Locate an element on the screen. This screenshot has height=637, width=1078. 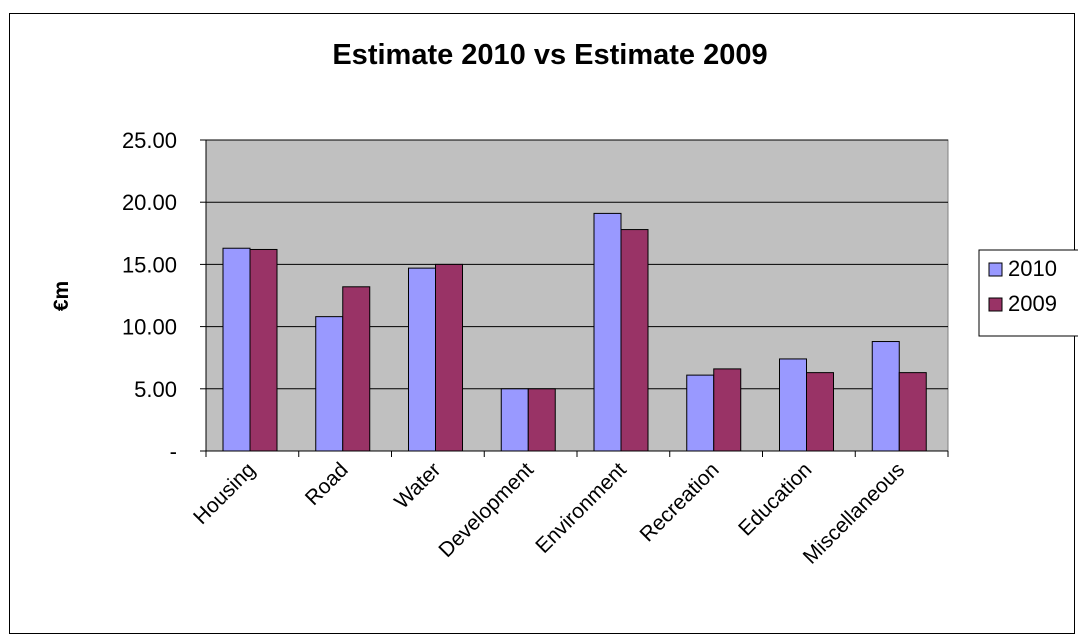
y-tick-label: 25.00 is located at coordinates (149, 140).